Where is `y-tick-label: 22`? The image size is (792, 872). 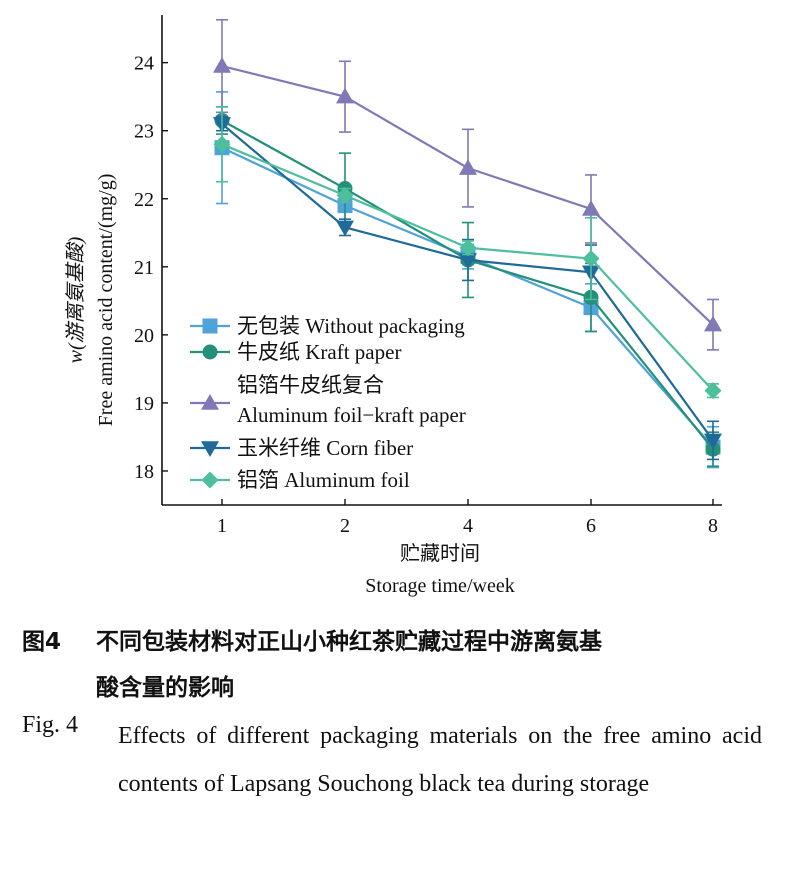
y-tick-label: 22 is located at coordinates (144, 200).